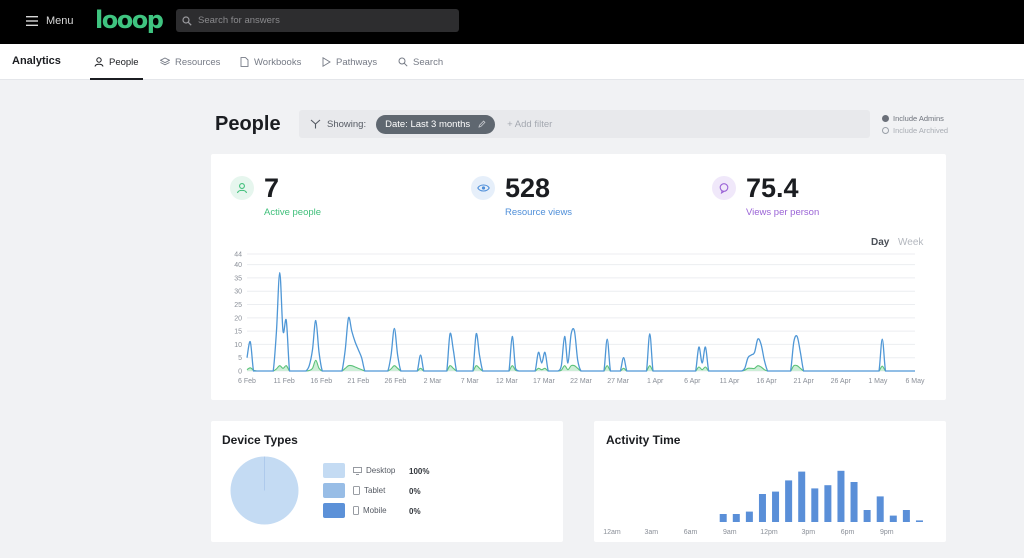 The height and width of the screenshot is (558, 1024). What do you see at coordinates (885, 118) in the screenshot?
I see `radio-selected` at bounding box center [885, 118].